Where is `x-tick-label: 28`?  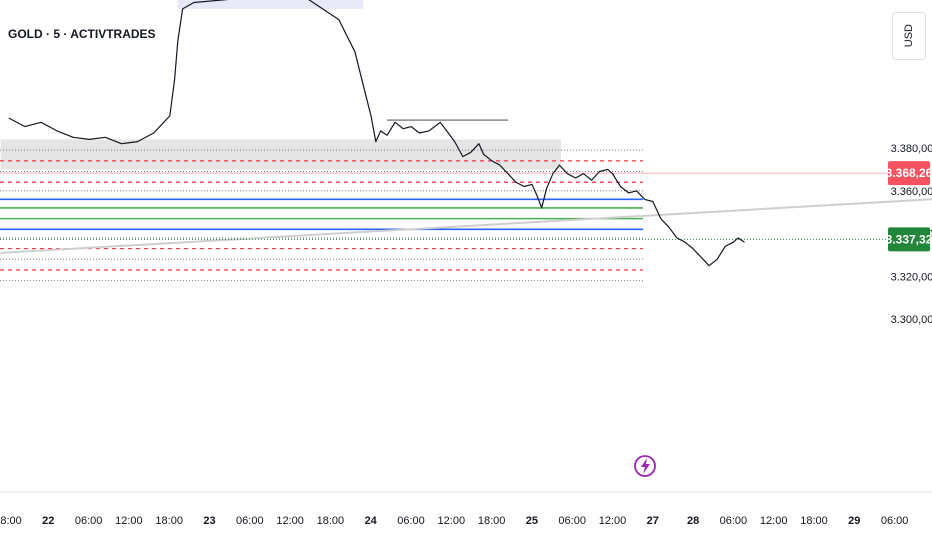 x-tick-label: 28 is located at coordinates (693, 521).